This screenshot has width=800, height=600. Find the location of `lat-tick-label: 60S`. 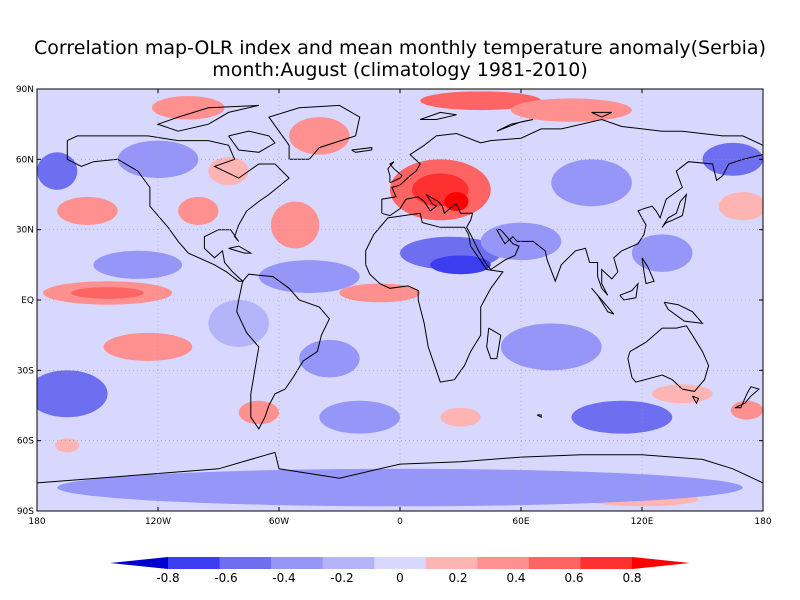

lat-tick-label: 60S is located at coordinates (25, 442).